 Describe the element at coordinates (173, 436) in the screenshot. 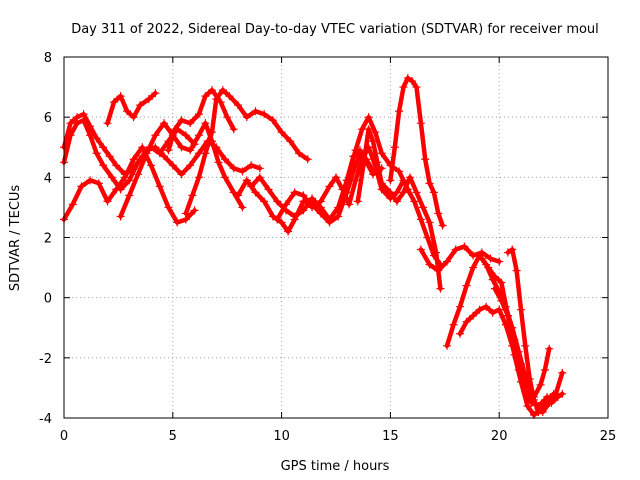

I see `x-tick-label: 5` at that location.